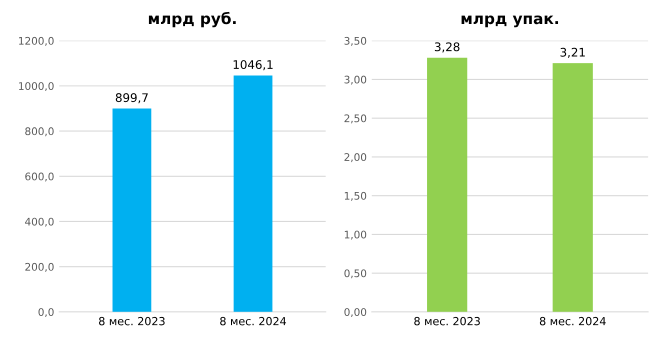  What do you see at coordinates (39, 222) in the screenshot?
I see `y-tick-label: 400,0` at bounding box center [39, 222].